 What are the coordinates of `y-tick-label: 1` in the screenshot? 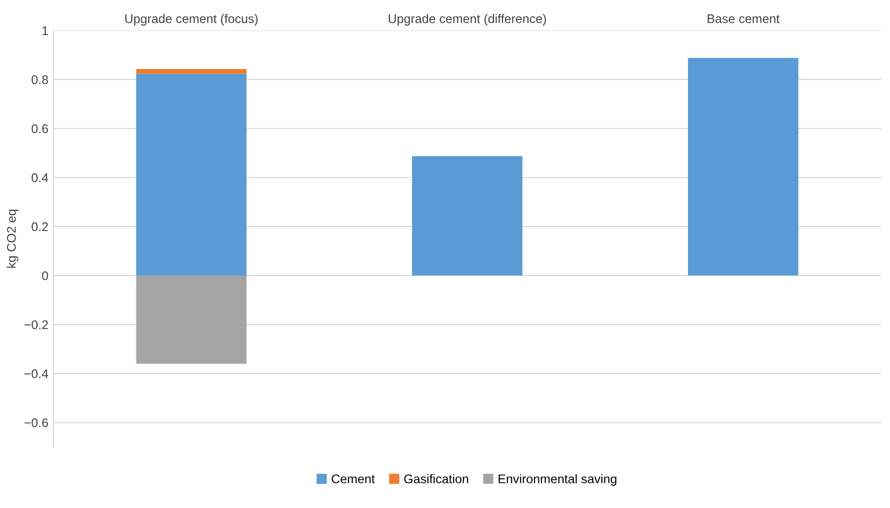 It's located at (45, 31).